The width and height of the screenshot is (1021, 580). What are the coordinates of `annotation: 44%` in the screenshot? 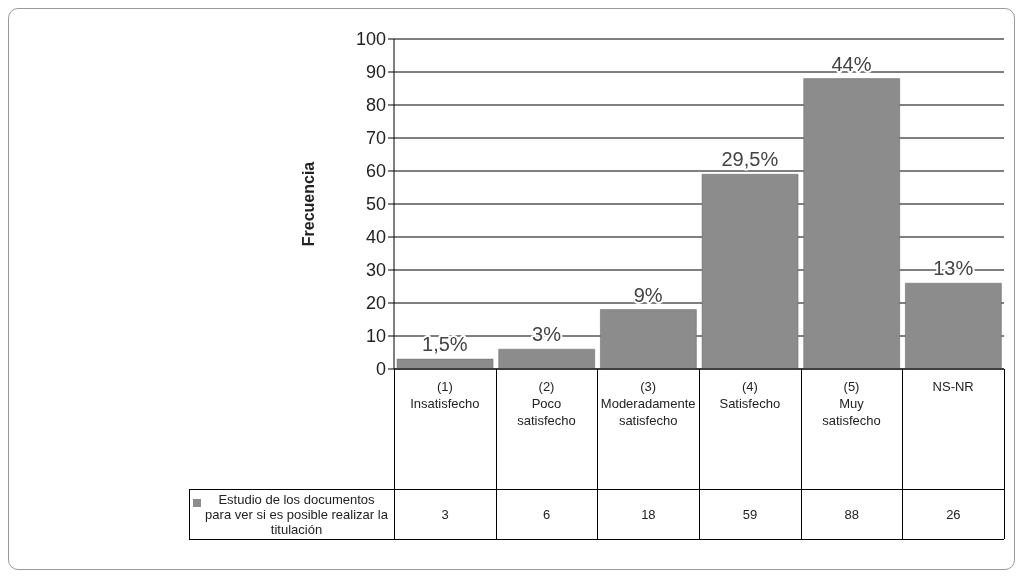 It's located at (851, 63).